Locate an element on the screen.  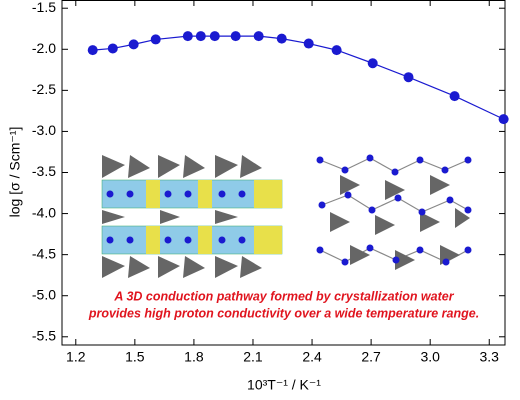
y-tick-label: -2.5 is located at coordinates (44, 89).